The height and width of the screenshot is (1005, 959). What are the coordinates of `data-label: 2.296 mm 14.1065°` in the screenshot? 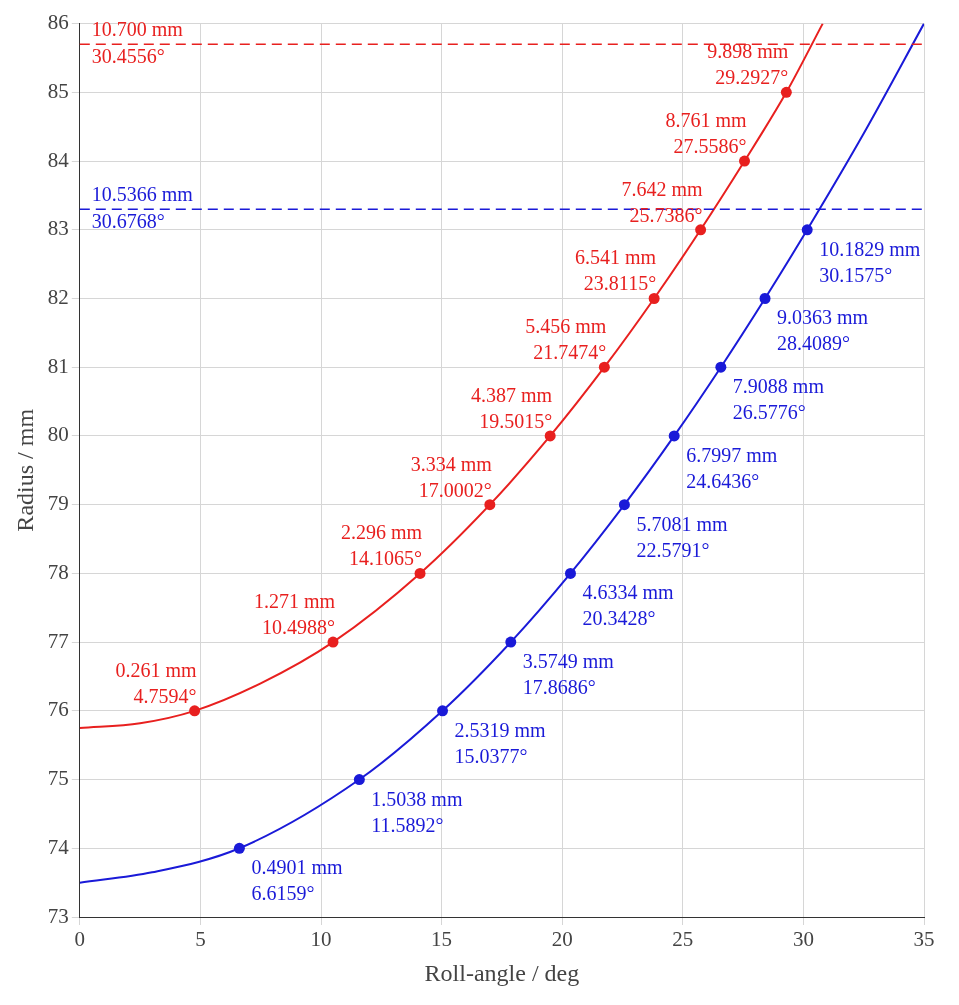 It's located at (381, 545).